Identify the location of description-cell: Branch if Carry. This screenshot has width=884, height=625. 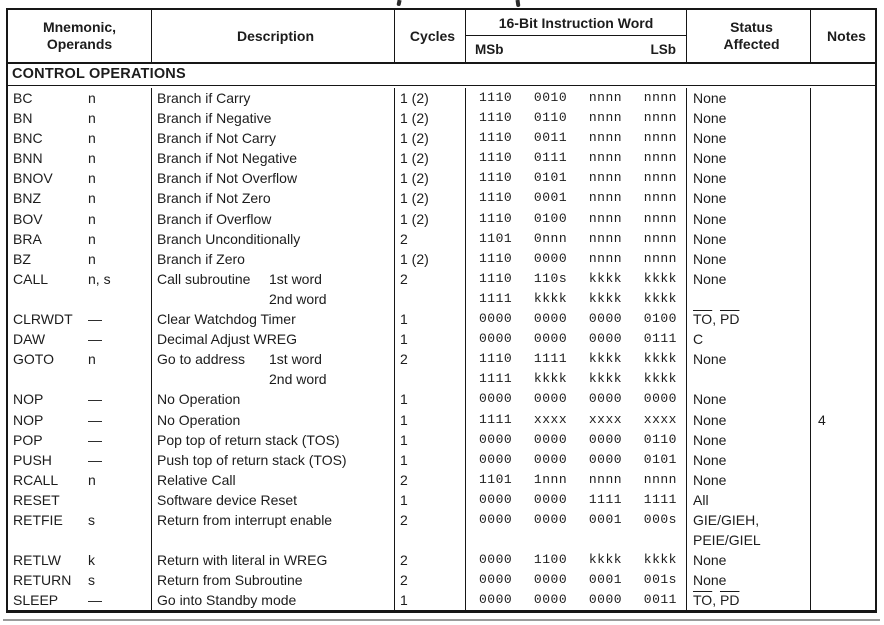
(273, 98).